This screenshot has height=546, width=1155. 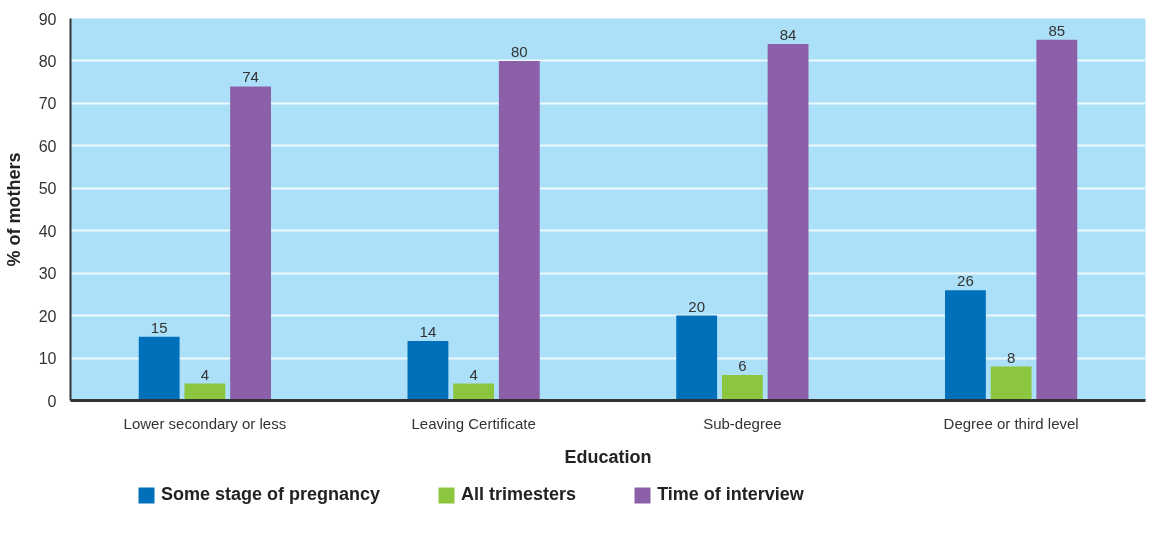 What do you see at coordinates (1011, 357) in the screenshot?
I see `data-label: 8` at bounding box center [1011, 357].